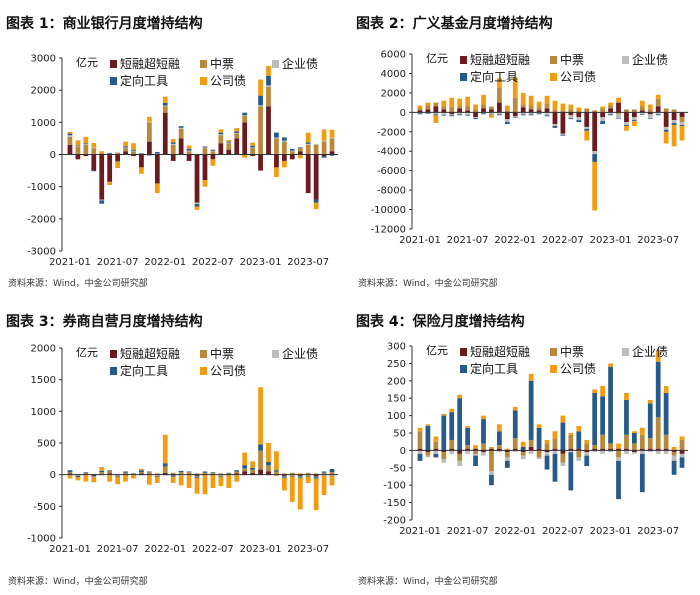 Image resolution: width=700 pixels, height=595 pixels. I want to click on y-tick-label: 0, so click(53, 475).